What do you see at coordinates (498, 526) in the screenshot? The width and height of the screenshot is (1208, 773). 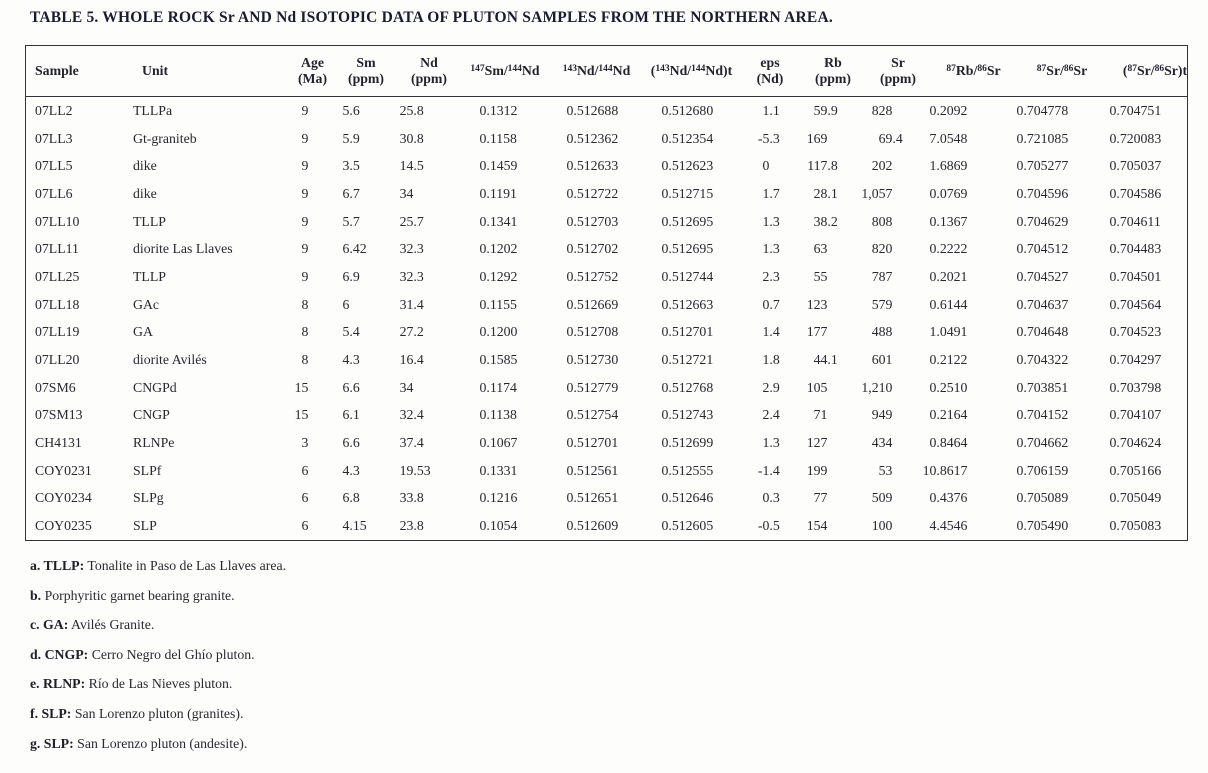 I see `cell-sm147-nd144: 0.1054` at bounding box center [498, 526].